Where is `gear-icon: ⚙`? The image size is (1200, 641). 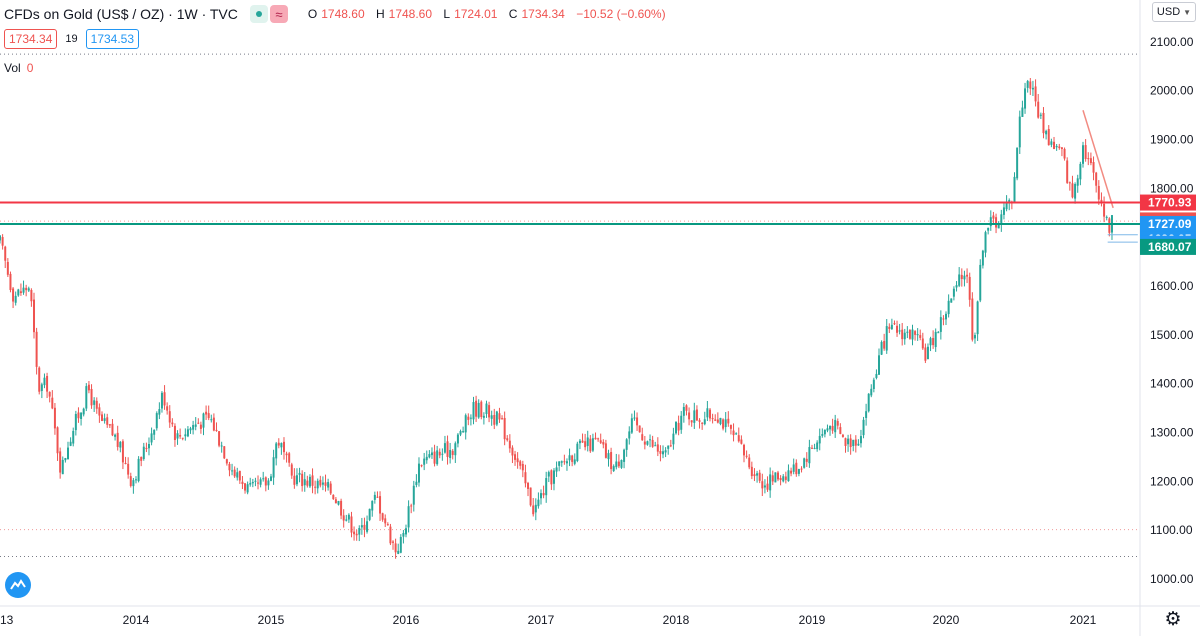
gear-icon: ⚙ is located at coordinates (1173, 619).